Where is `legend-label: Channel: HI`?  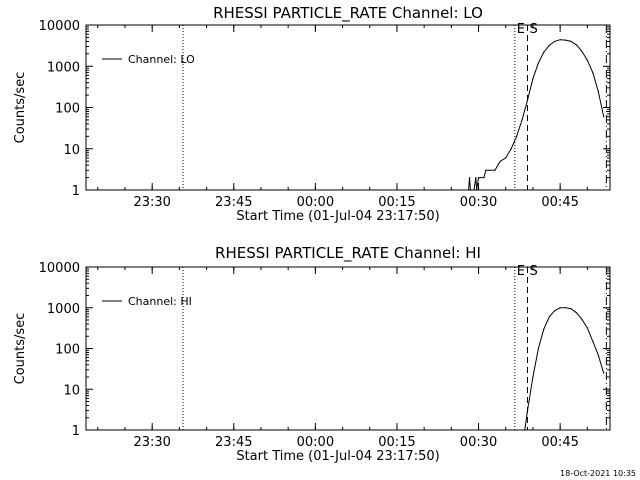 legend-label: Channel: HI is located at coordinates (160, 301).